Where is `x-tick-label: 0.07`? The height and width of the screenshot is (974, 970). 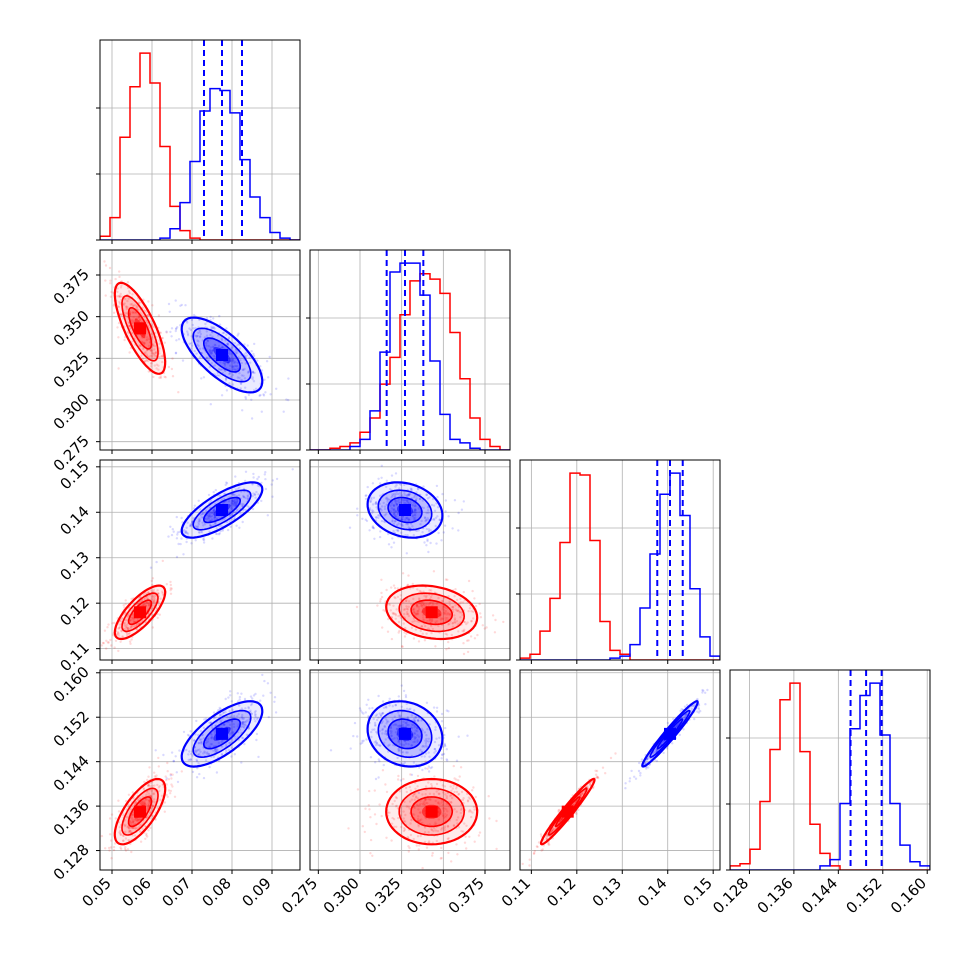 x-tick-label: 0.07 is located at coordinates (176, 892).